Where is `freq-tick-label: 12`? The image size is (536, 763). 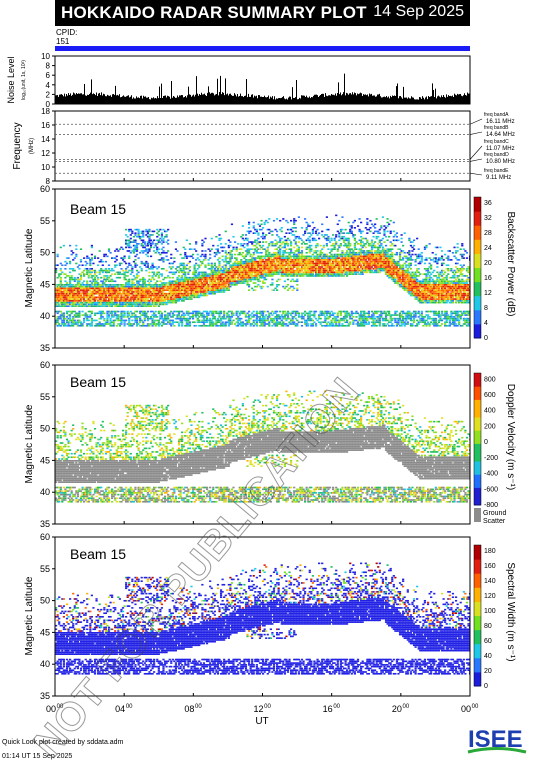
freq-tick-label: 12 is located at coordinates (45, 153).